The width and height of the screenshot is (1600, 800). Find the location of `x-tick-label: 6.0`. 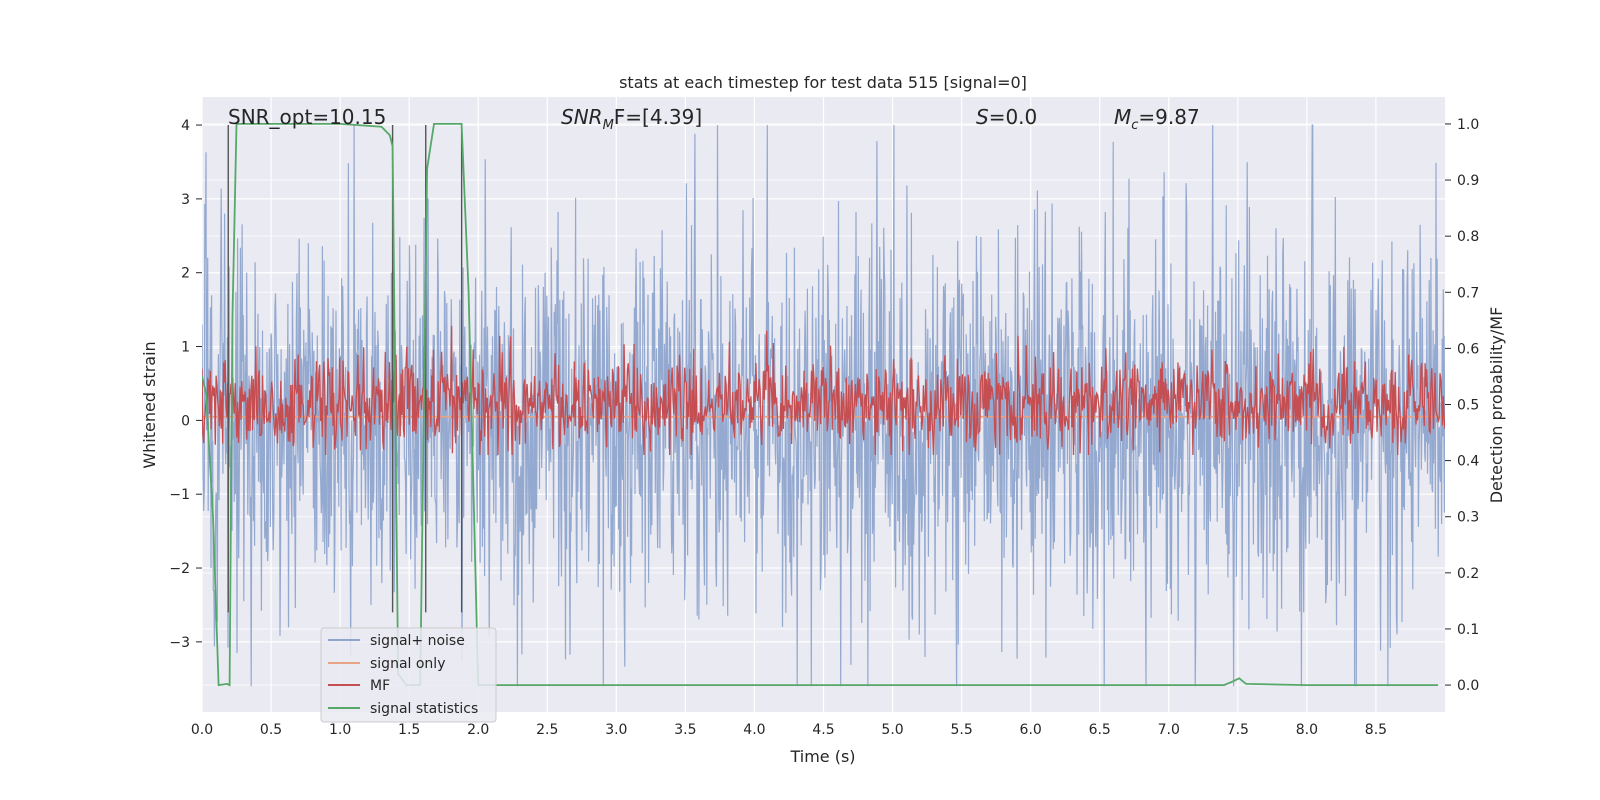

x-tick-label: 6.0 is located at coordinates (1031, 730).